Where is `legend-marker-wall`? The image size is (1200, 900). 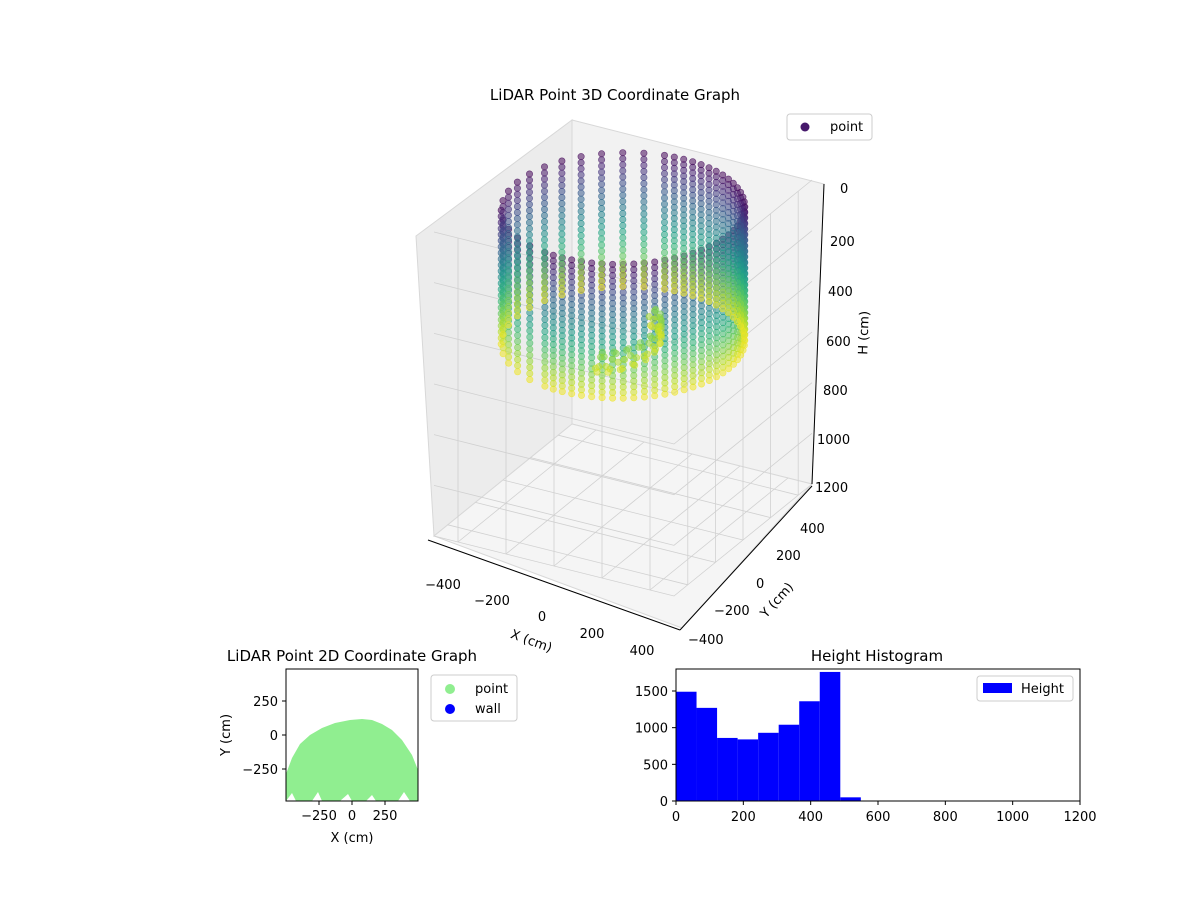
legend-marker-wall is located at coordinates (450, 709).